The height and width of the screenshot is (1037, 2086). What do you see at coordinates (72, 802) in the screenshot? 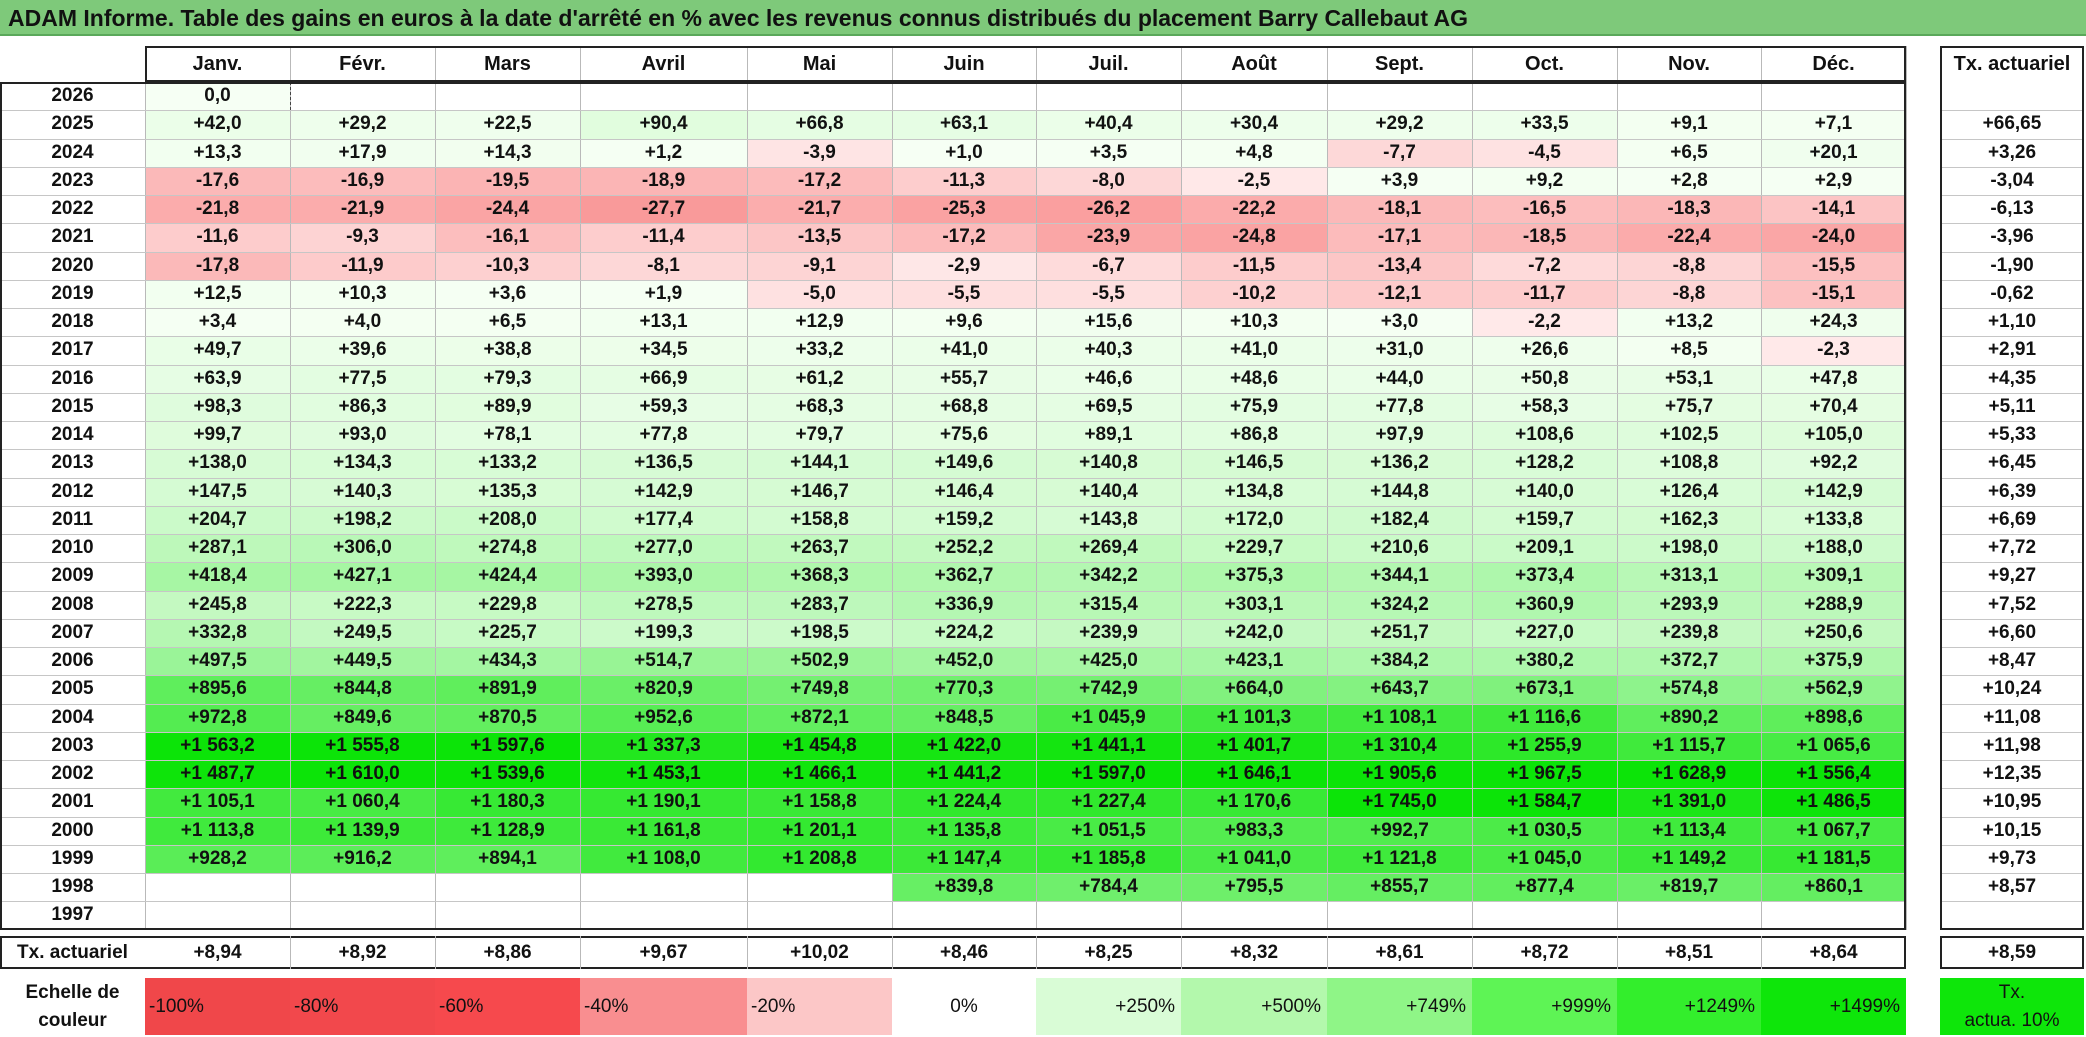
I see `year-label: 2001` at bounding box center [72, 802].